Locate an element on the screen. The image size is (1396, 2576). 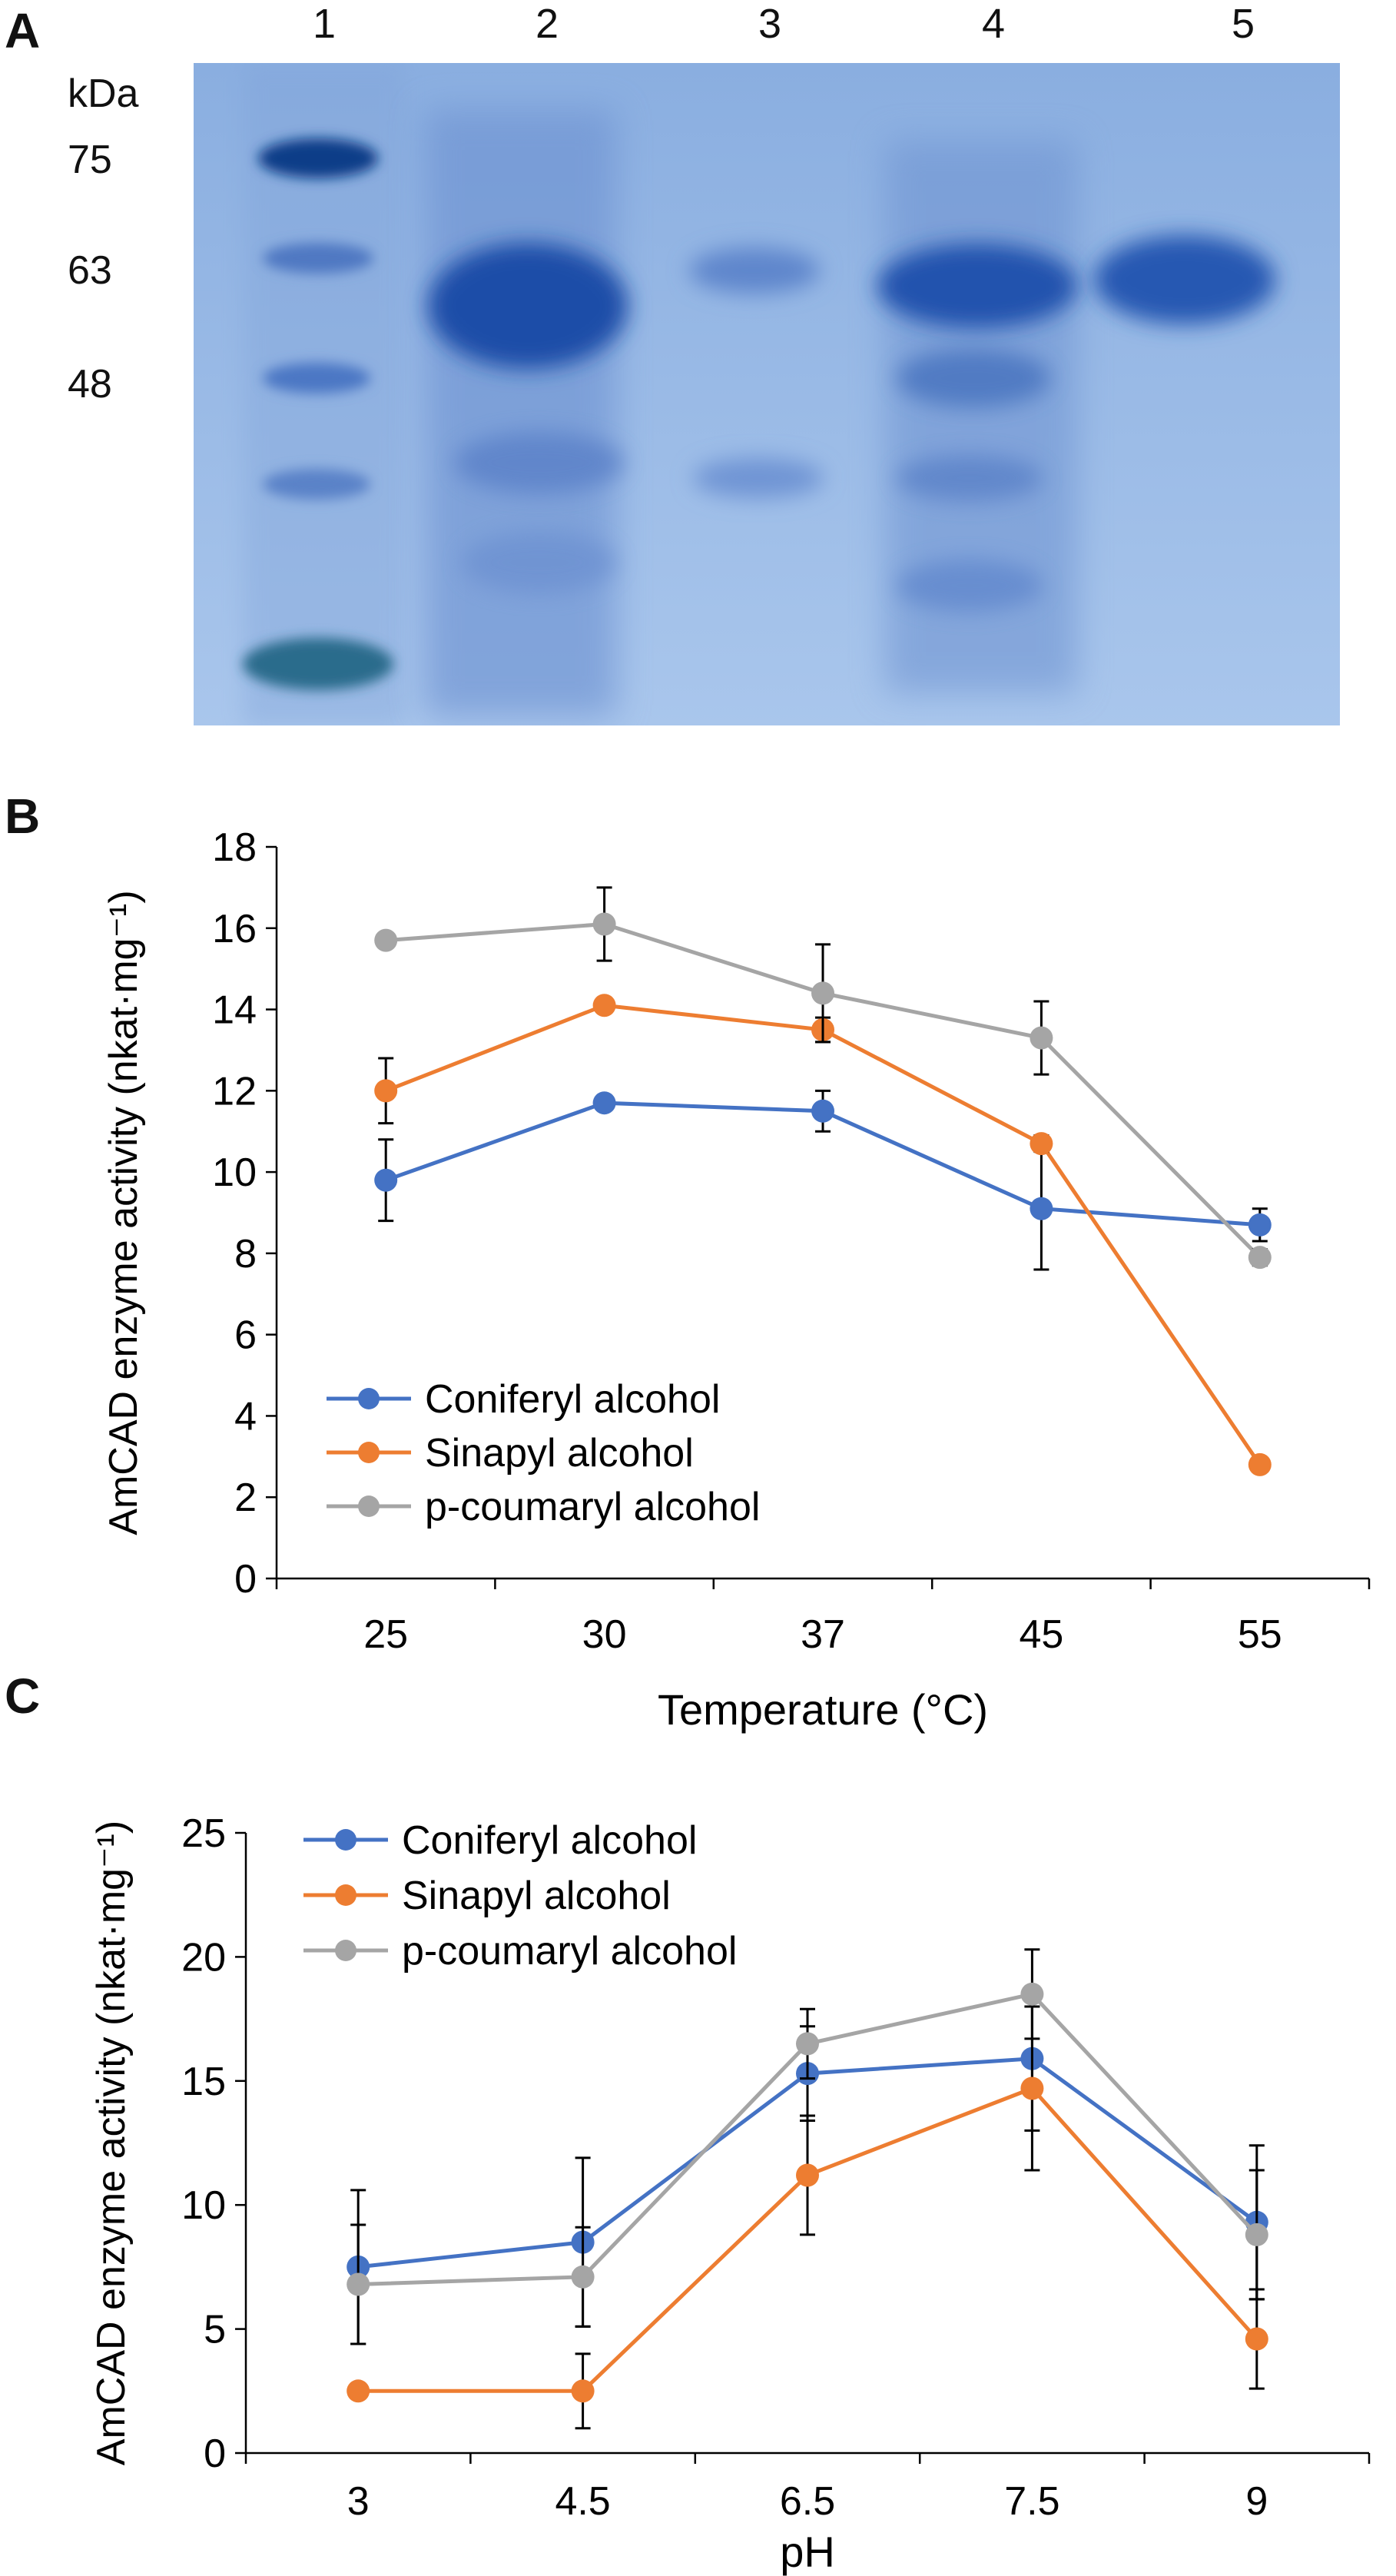
b-y-tick-label: 10 is located at coordinates (234, 1172).